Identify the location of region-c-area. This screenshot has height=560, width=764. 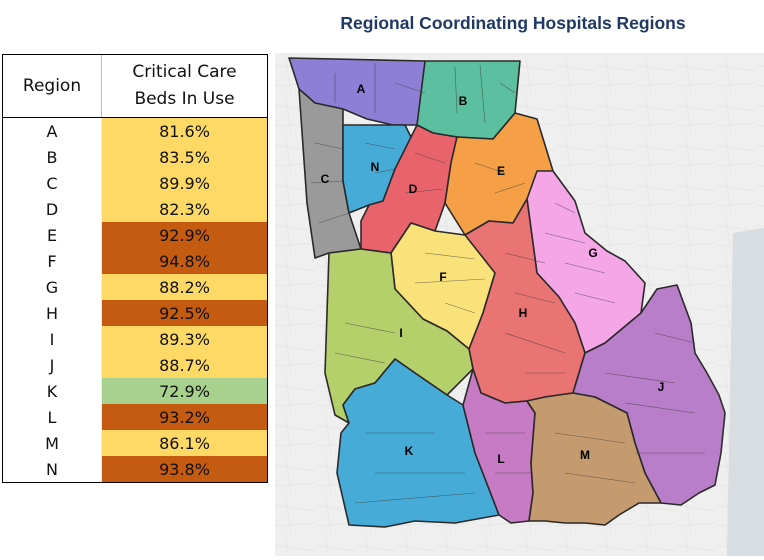
(330, 173).